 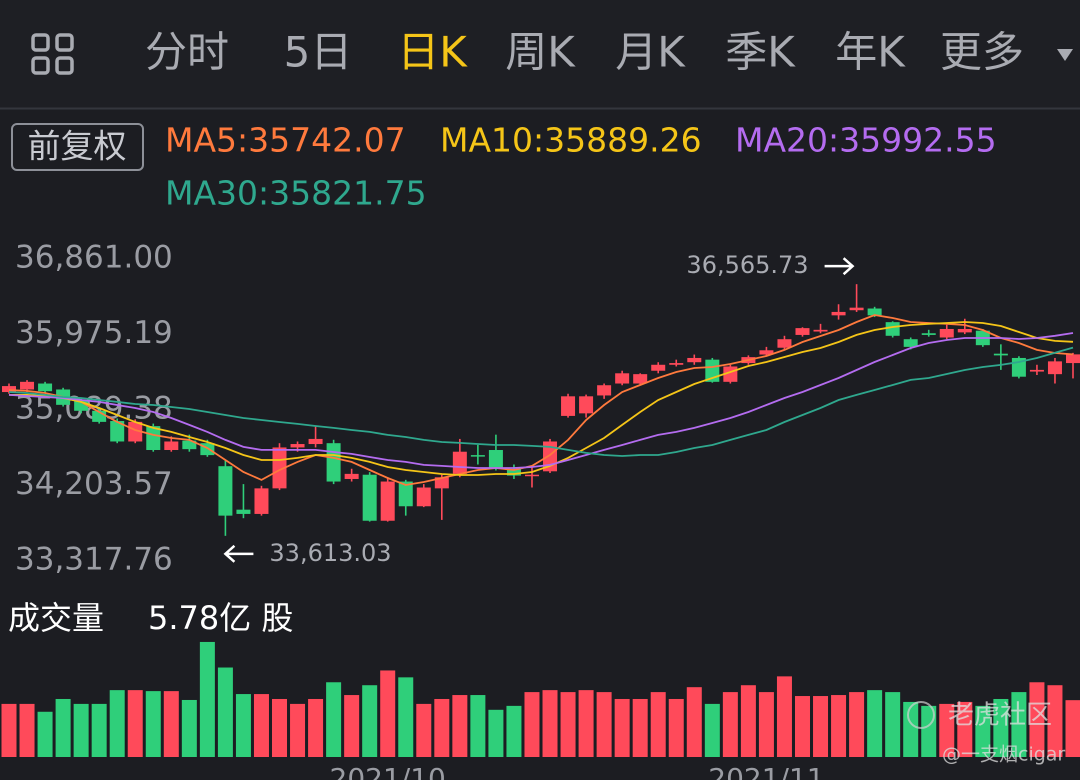 I want to click on x-tick-label: 2021/10, so click(x=388, y=771).